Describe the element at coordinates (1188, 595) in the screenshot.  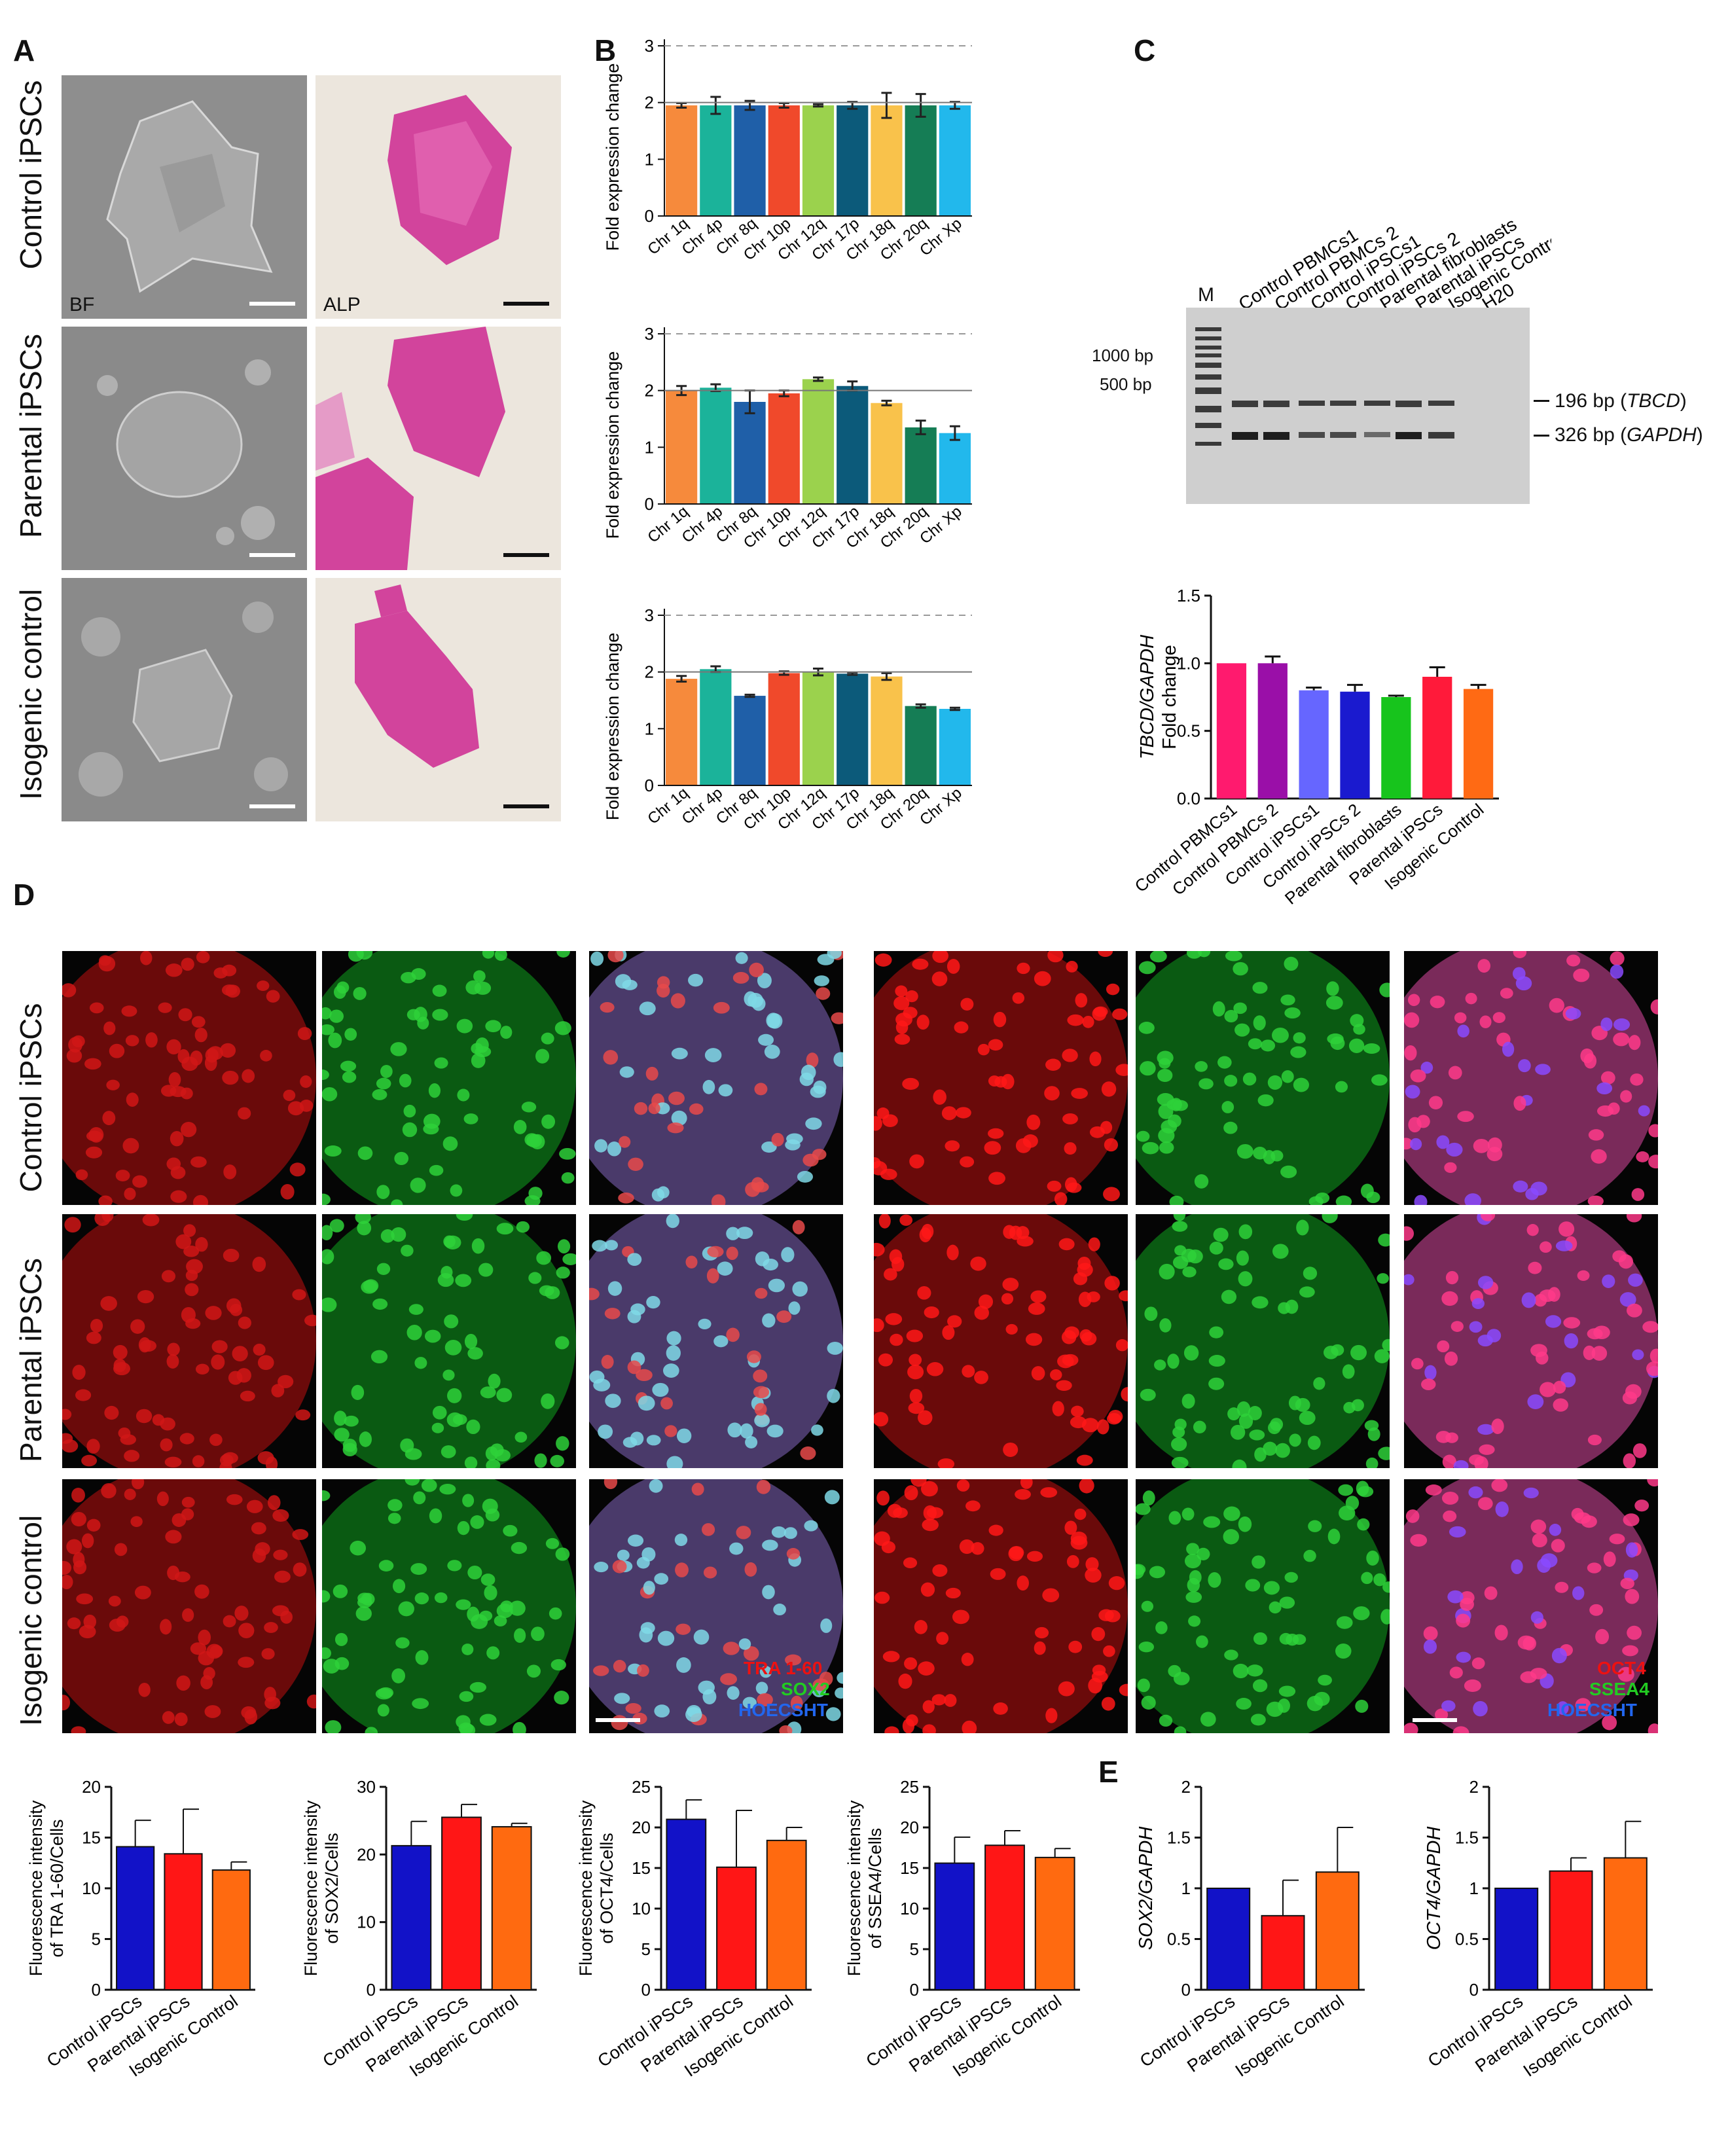
I see `y-tick-label: 1.5` at that location.